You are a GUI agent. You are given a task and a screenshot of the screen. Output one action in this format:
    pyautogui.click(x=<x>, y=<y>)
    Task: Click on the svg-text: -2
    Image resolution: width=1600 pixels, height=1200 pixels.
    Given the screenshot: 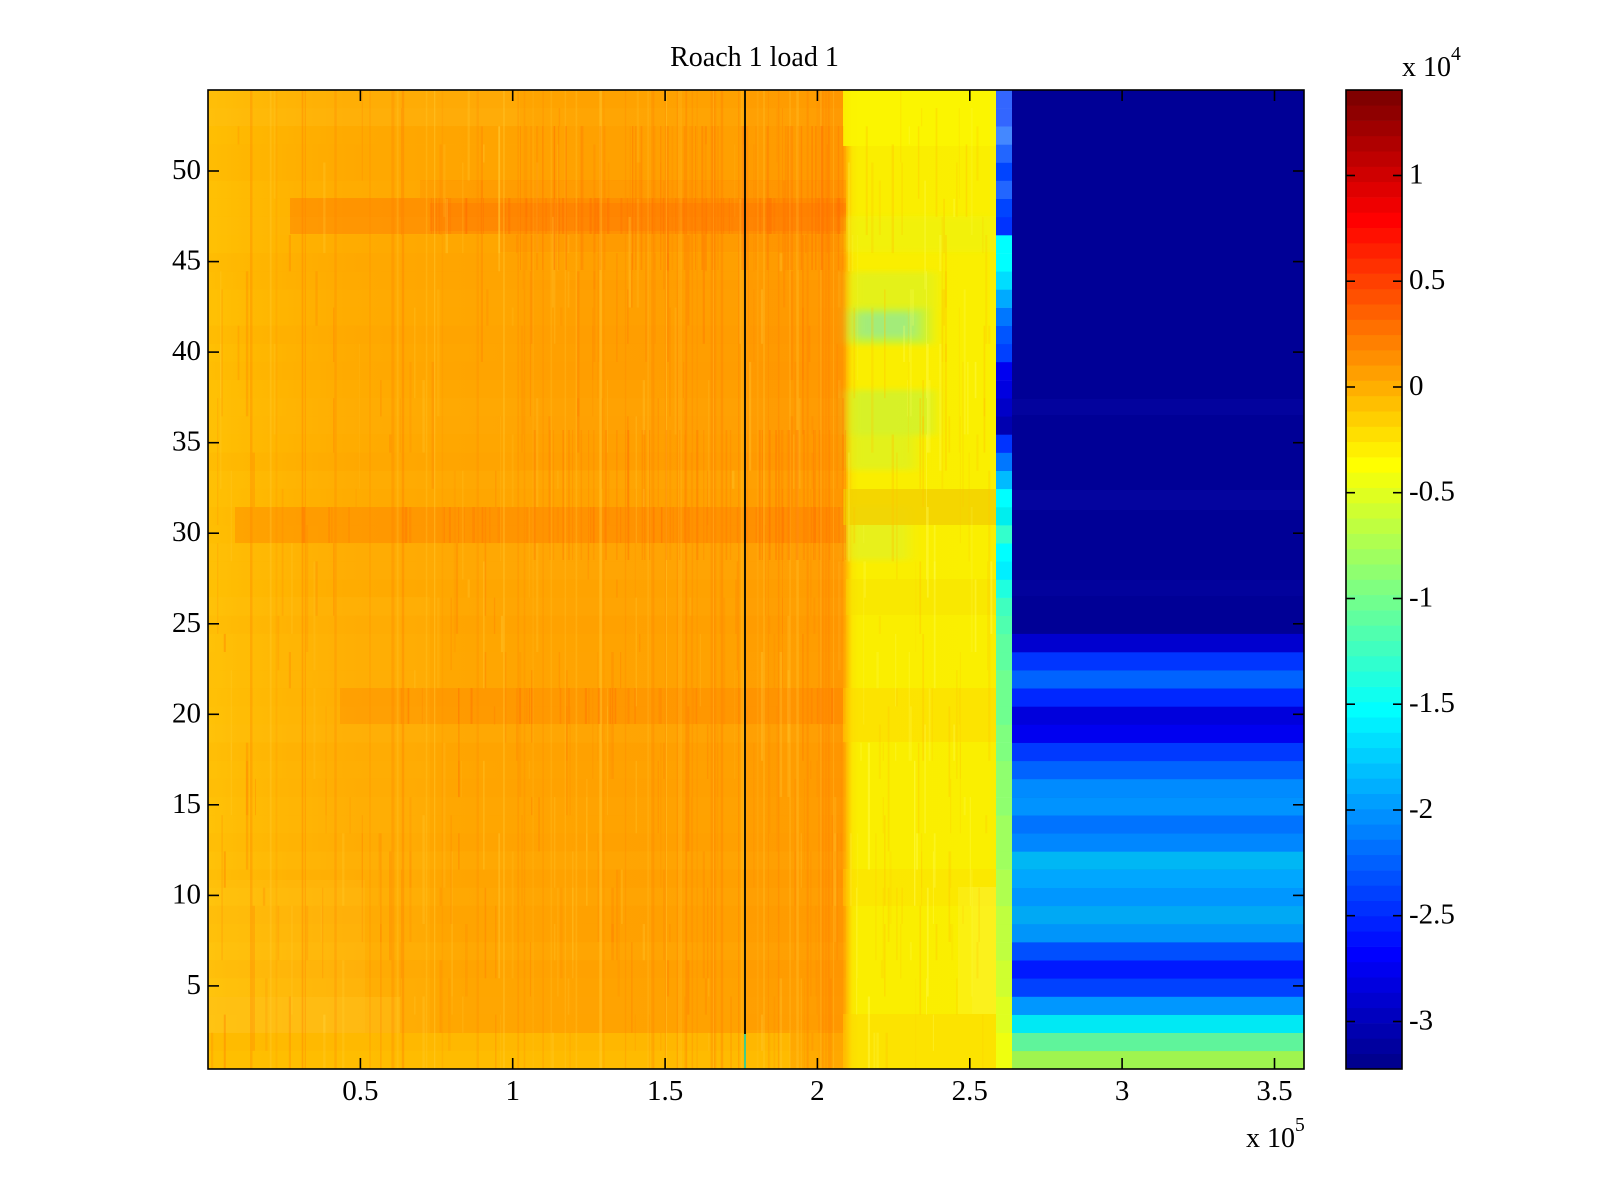 What is the action you would take?
    pyautogui.click(x=1421, y=809)
    